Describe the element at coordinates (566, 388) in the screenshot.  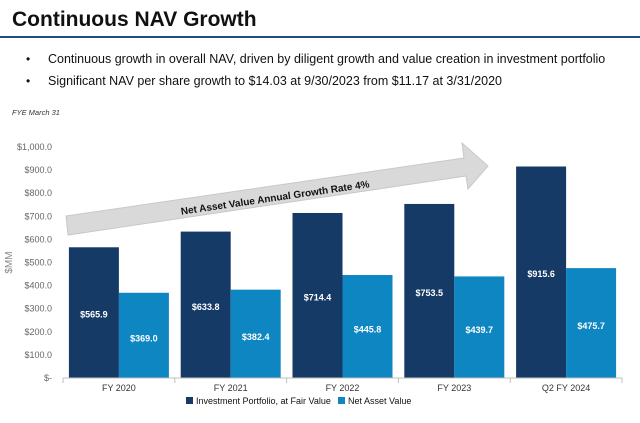
I see `x-tick-label: Q2 FY 2024` at that location.